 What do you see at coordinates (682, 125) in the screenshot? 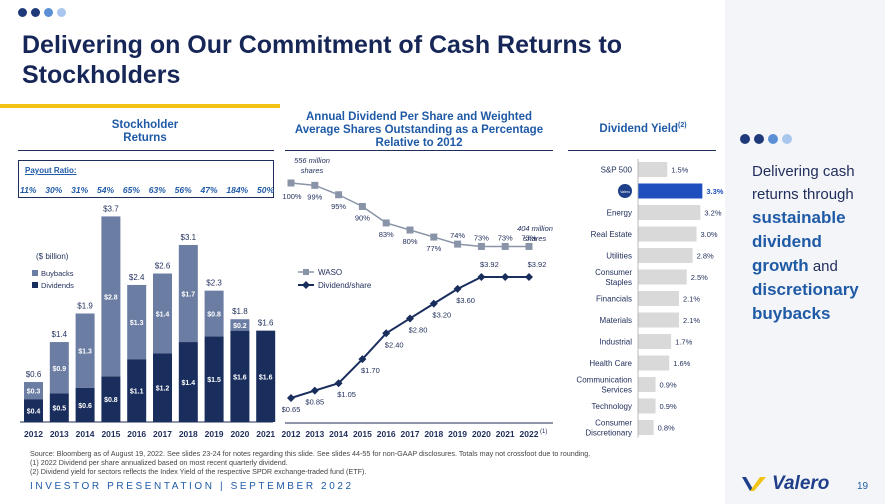
I see `heading-footnote-mark: (2)` at bounding box center [682, 125].